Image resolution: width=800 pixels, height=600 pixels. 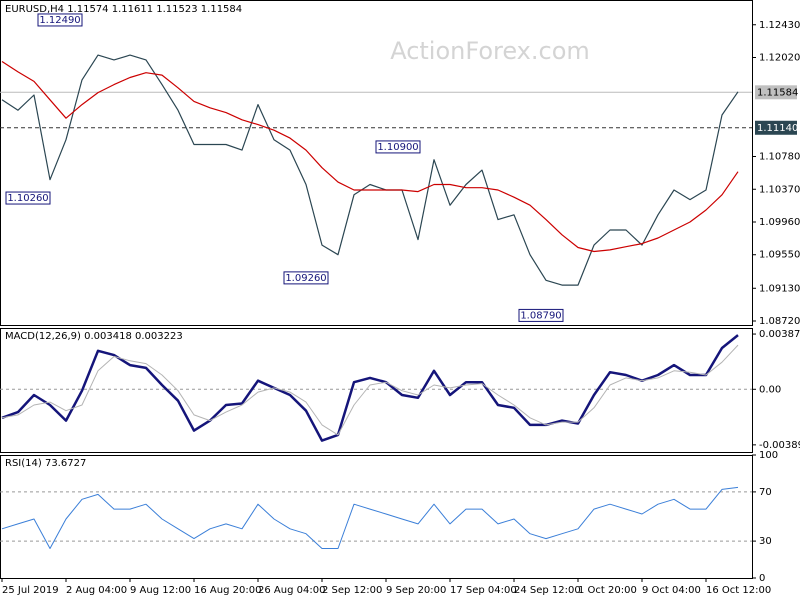 I want to click on x-tick-label: 16 Oct 12:00, so click(x=738, y=590).